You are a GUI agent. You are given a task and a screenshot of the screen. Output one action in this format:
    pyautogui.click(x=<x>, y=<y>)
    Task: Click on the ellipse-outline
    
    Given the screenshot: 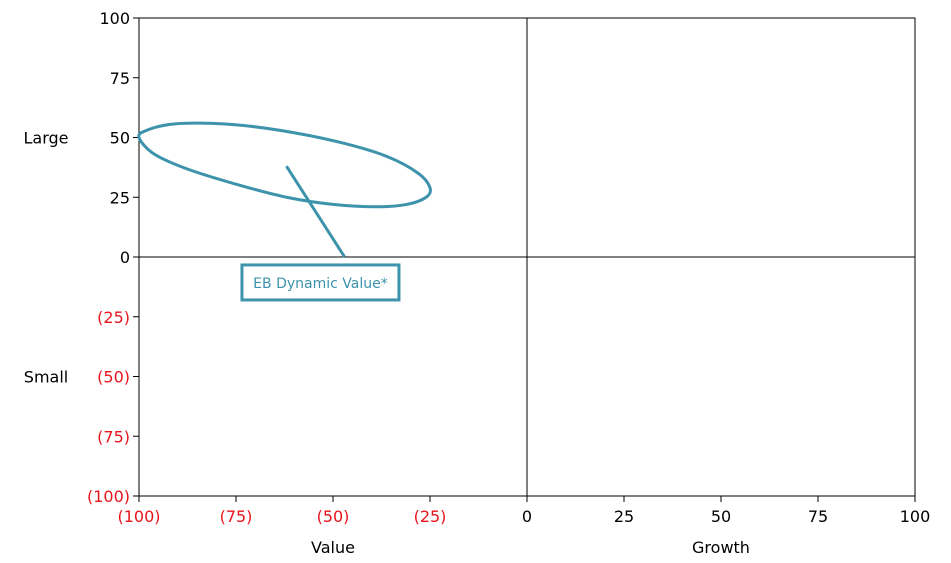 What is the action you would take?
    pyautogui.click(x=284, y=165)
    